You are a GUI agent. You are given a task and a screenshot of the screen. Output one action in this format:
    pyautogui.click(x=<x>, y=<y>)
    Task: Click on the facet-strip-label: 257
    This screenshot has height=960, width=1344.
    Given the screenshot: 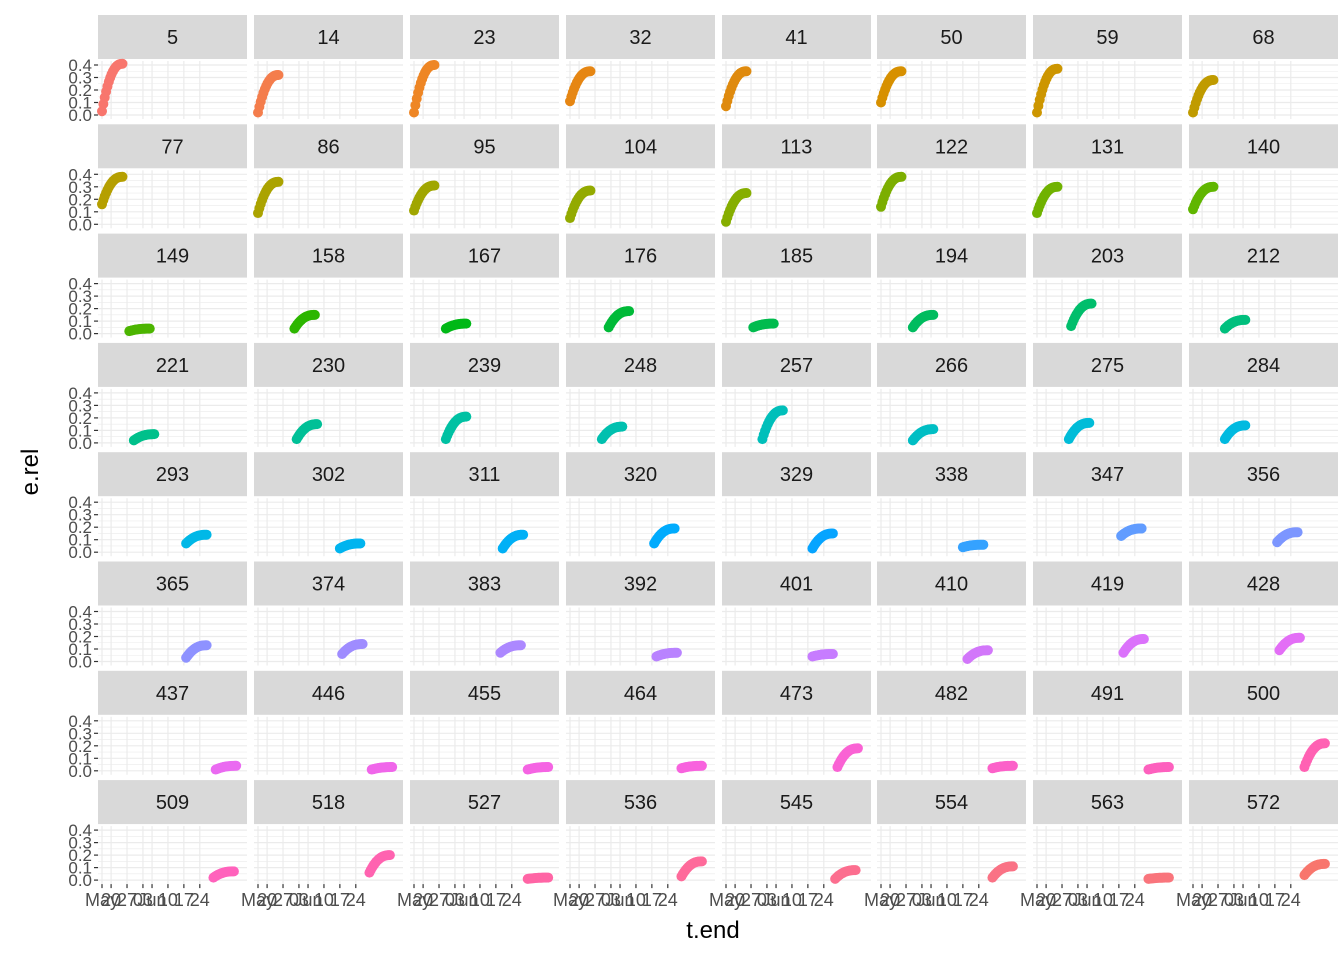 What is the action you would take?
    pyautogui.click(x=796, y=366)
    